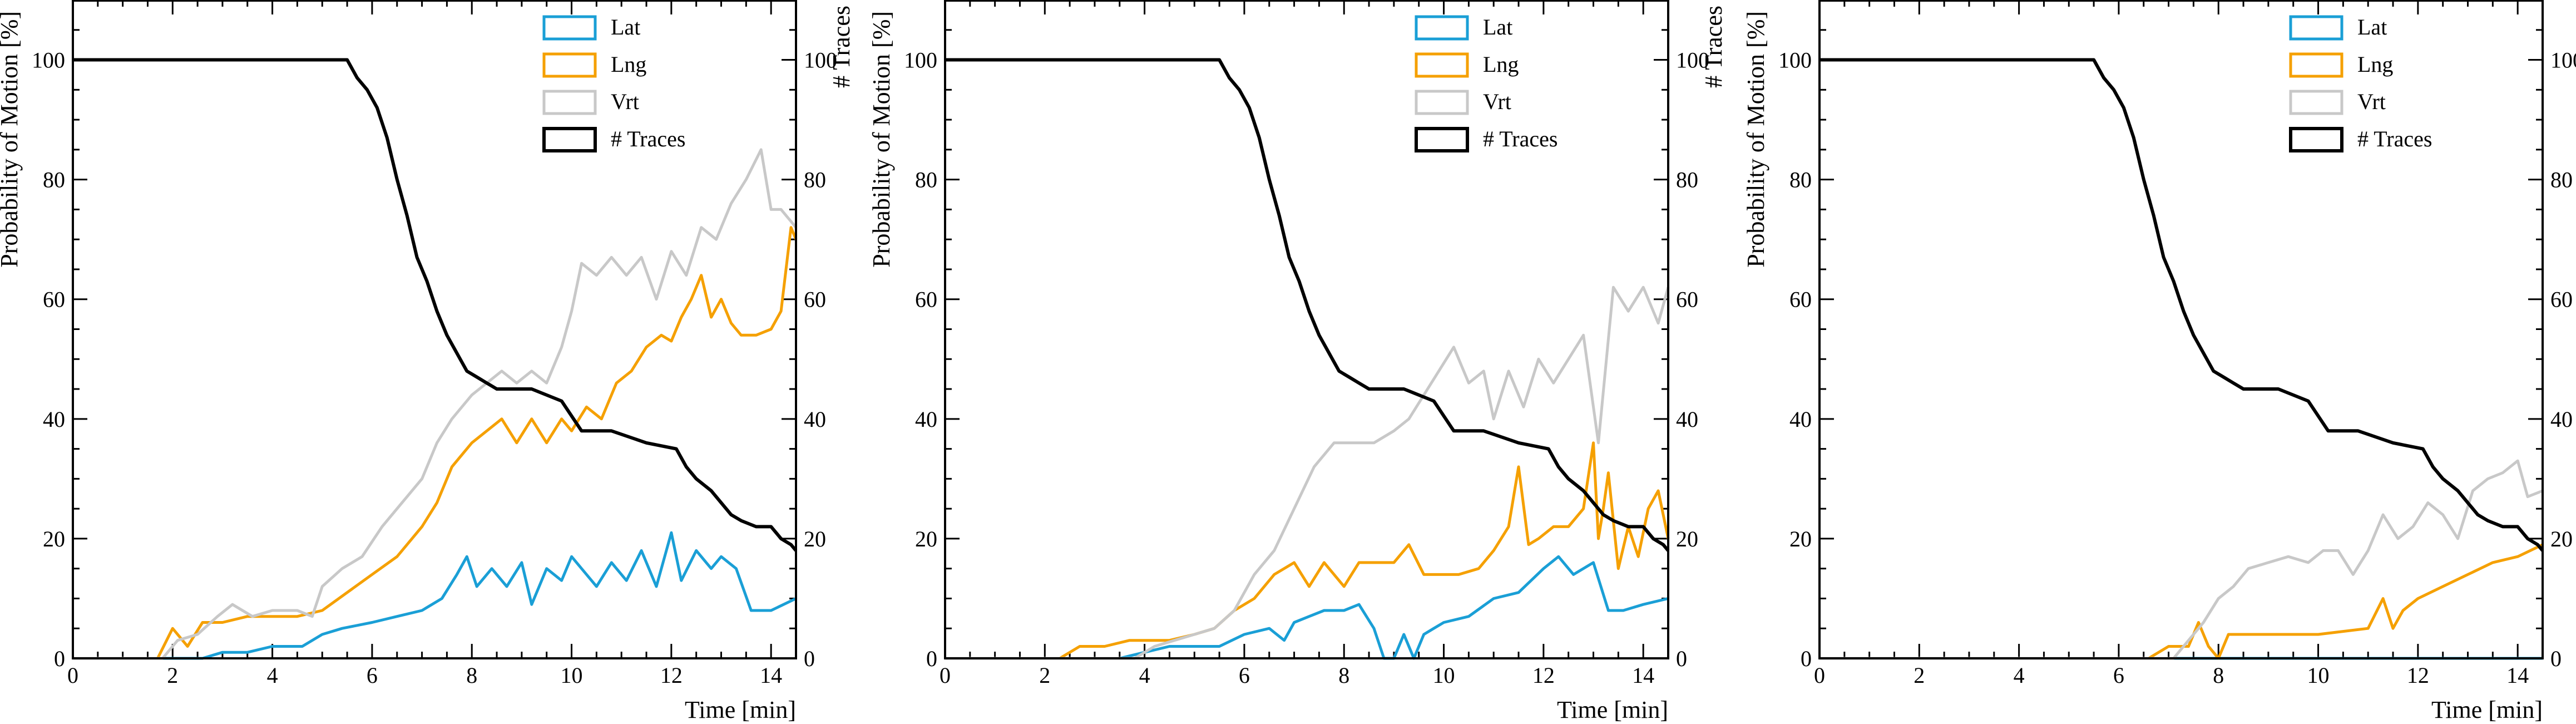  Describe the element at coordinates (72, 675) in the screenshot. I see `x-tick-label: 0` at that location.